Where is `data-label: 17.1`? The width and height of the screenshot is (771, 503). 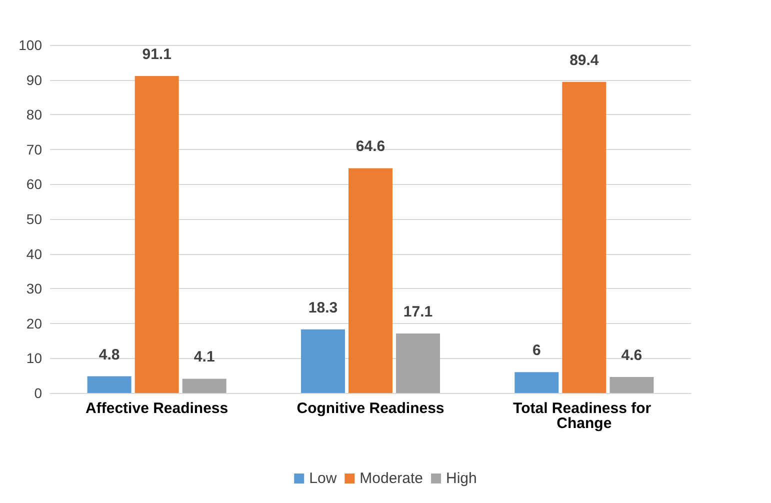 data-label: 17.1 is located at coordinates (418, 311).